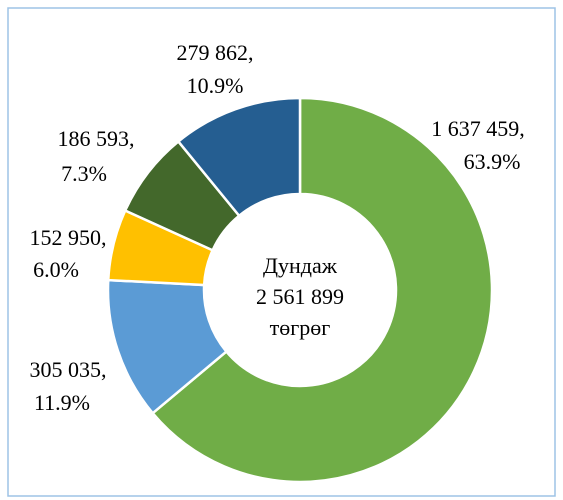 The width and height of the screenshot is (563, 500). What do you see at coordinates (62, 402) in the screenshot?
I see `percent-label: 11.9%` at bounding box center [62, 402].